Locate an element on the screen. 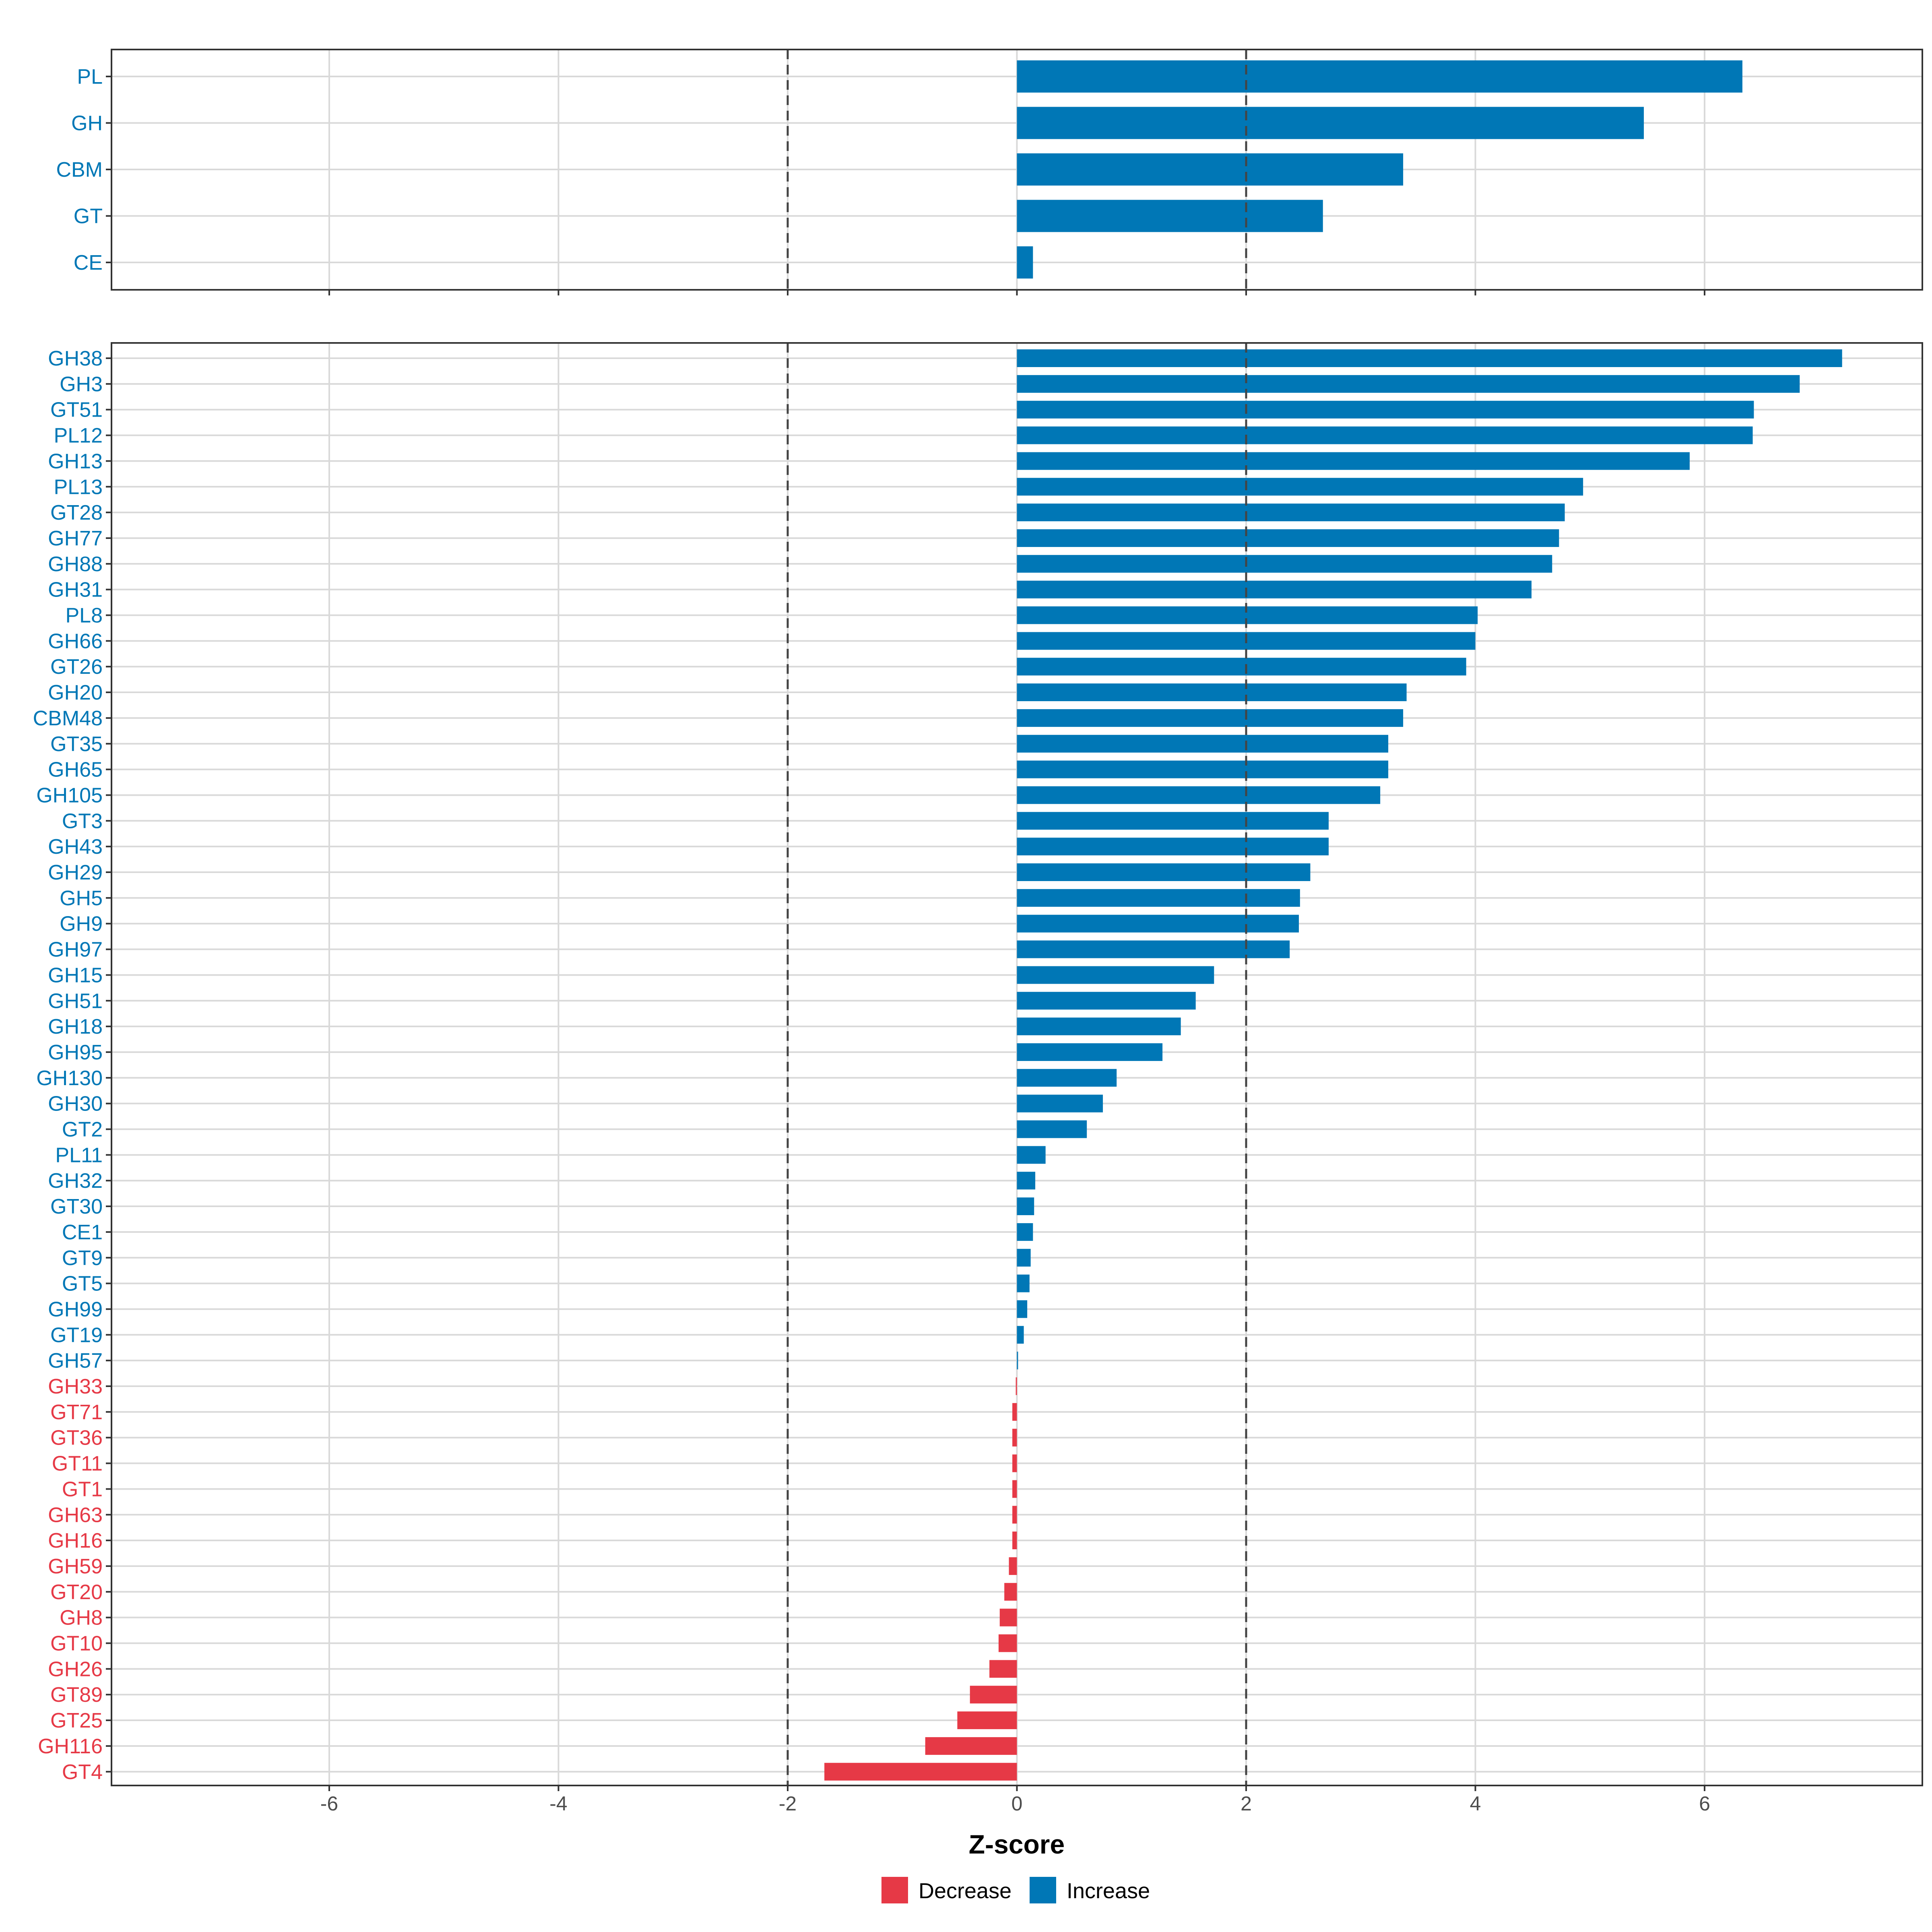 The height and width of the screenshot is (1932, 1932). bar-gh32 is located at coordinates (1026, 1181).